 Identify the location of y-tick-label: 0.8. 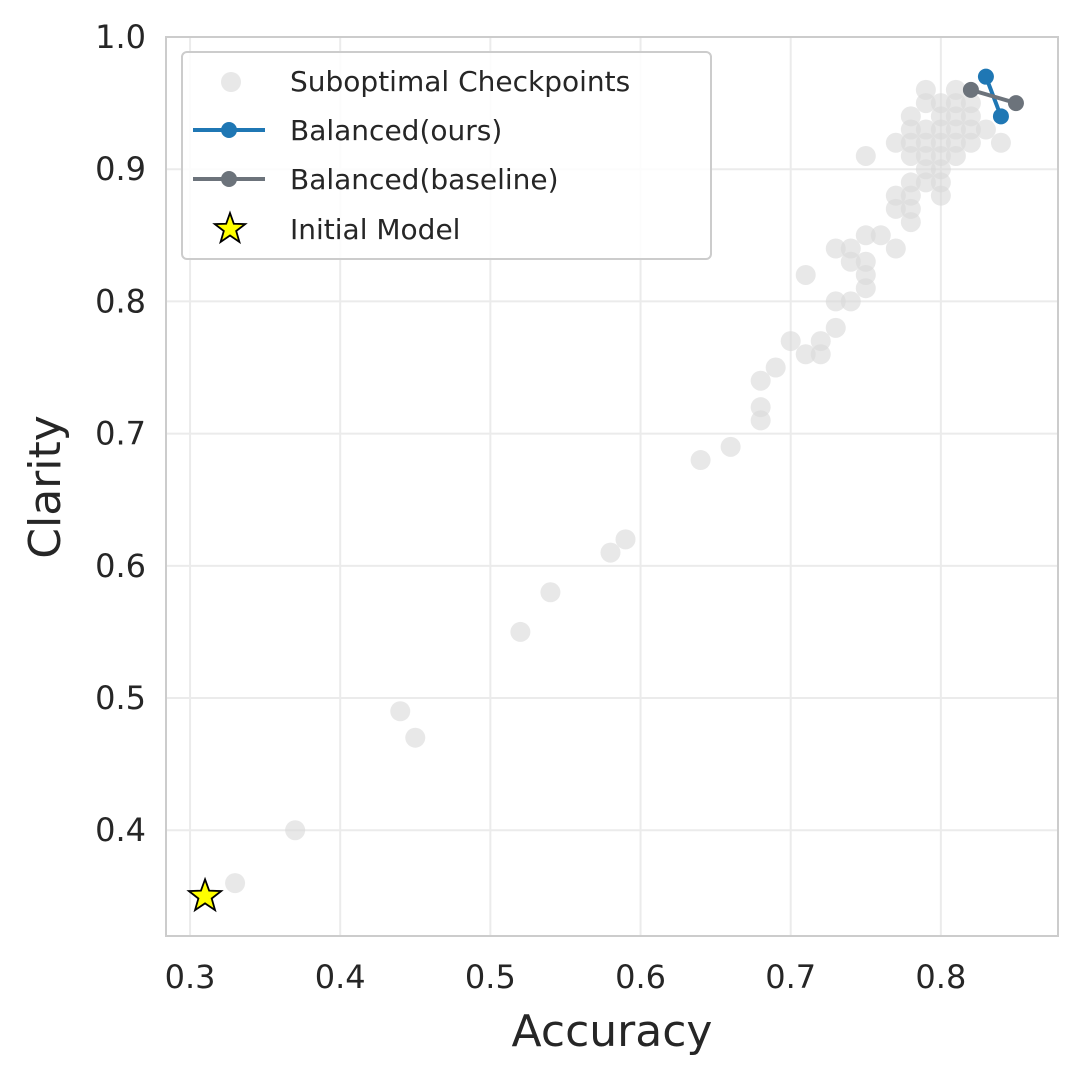
(120, 301).